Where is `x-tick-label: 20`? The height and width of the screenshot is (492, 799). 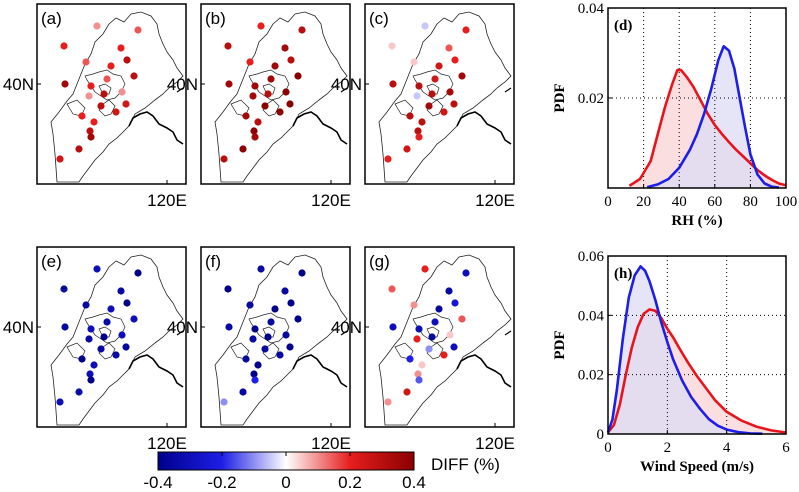
x-tick-label: 20 is located at coordinates (643, 202).